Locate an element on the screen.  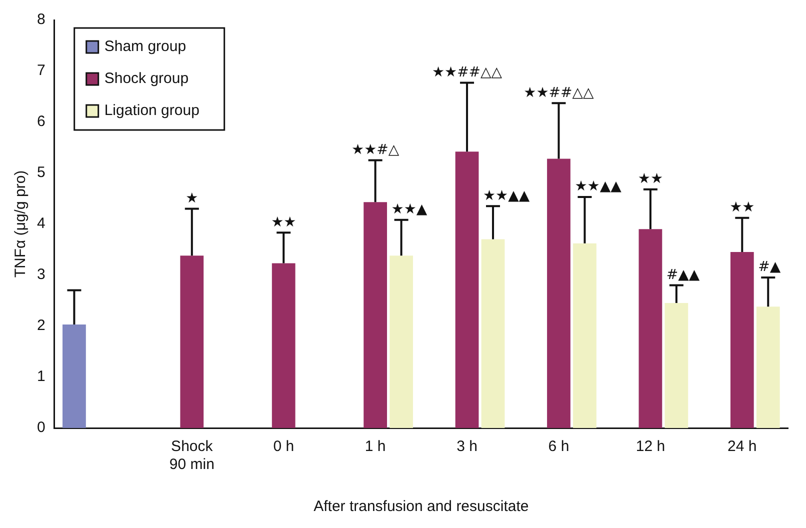
y-tick-label: 3 is located at coordinates (41, 275).